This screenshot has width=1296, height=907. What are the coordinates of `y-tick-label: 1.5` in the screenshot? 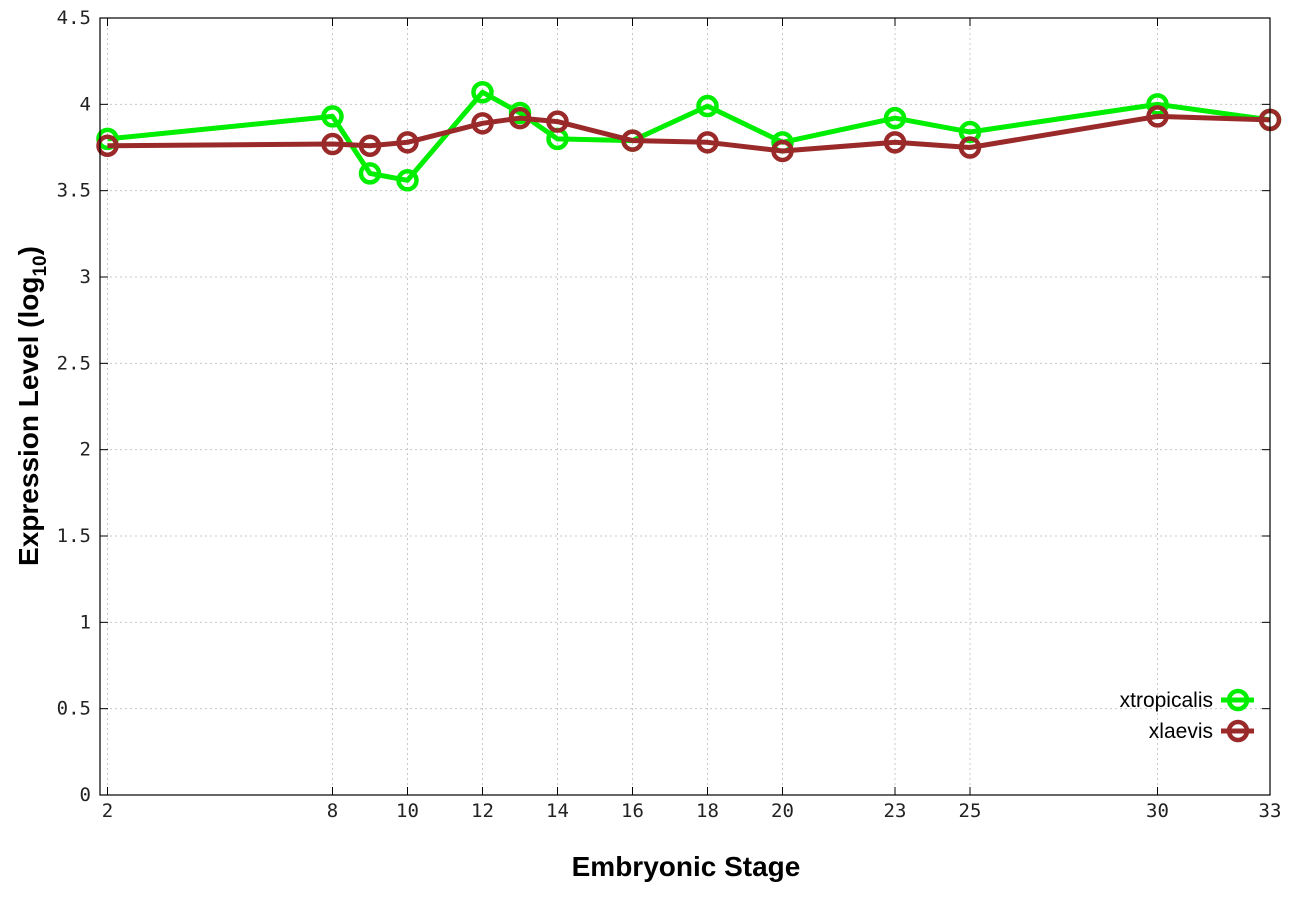 It's located at (74, 536).